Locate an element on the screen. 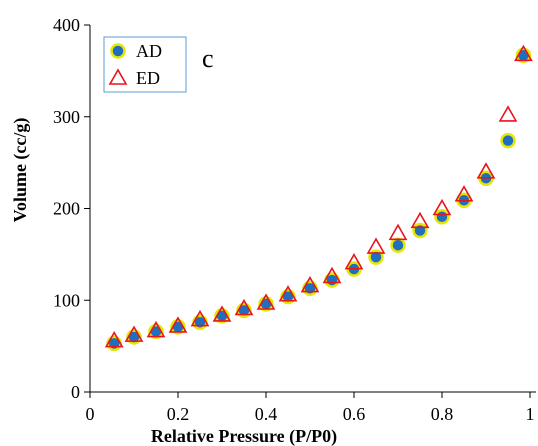  y-tick-label: 100 is located at coordinates (66, 300).